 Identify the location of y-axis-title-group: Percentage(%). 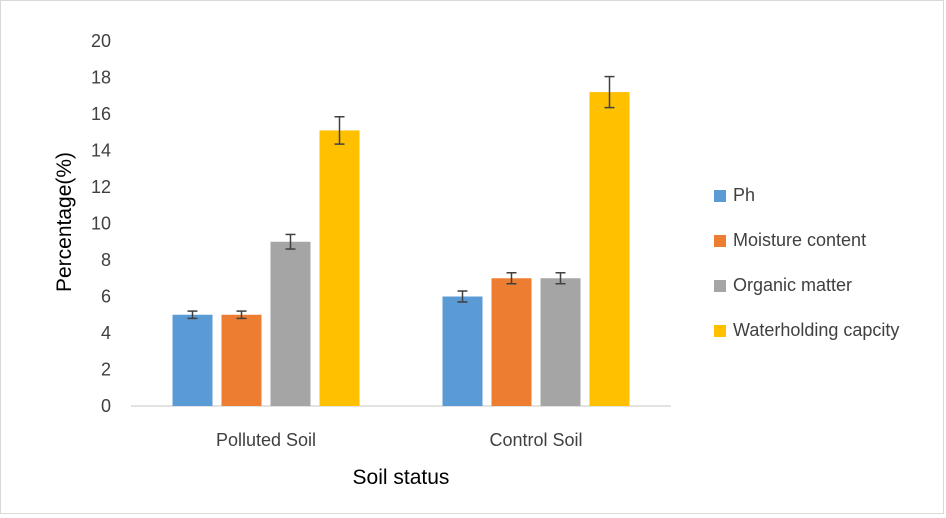
(64, 222).